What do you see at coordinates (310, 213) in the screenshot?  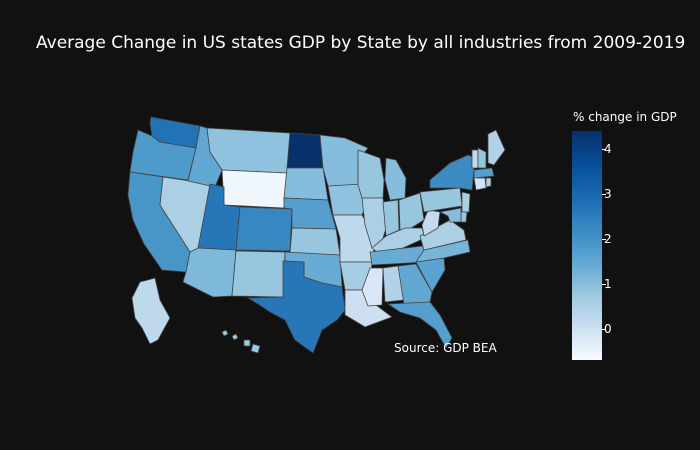 I see `state-ne` at bounding box center [310, 213].